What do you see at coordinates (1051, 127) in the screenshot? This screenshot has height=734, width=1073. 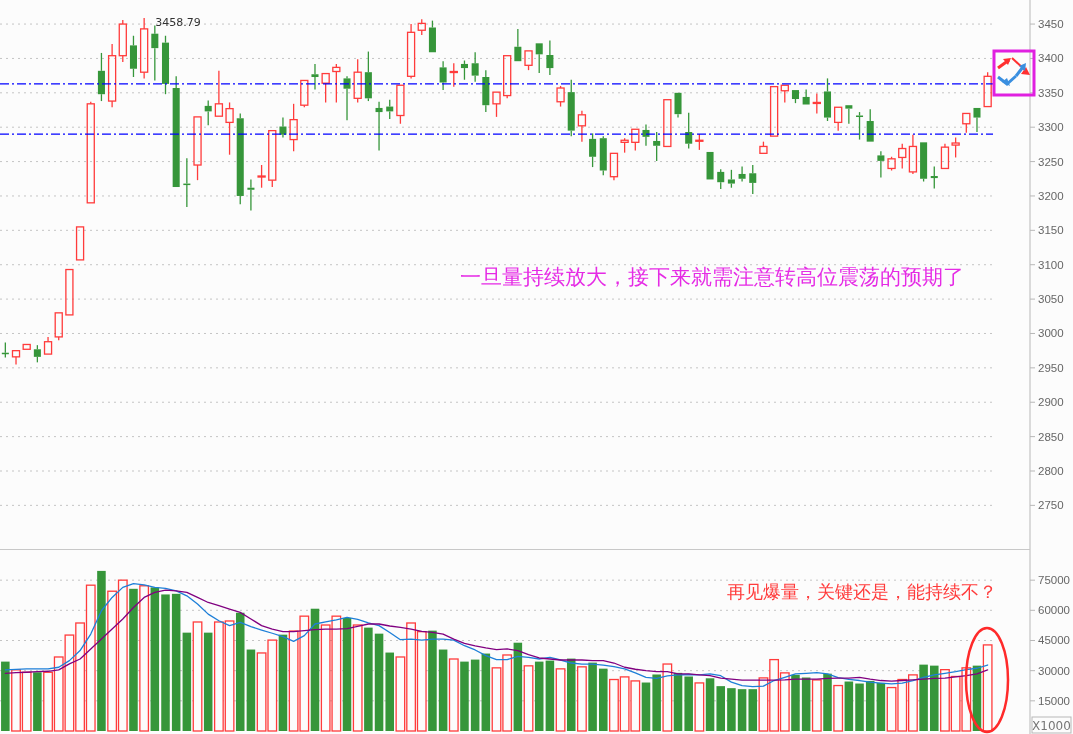 I see `y-tick-label: 3300` at bounding box center [1051, 127].